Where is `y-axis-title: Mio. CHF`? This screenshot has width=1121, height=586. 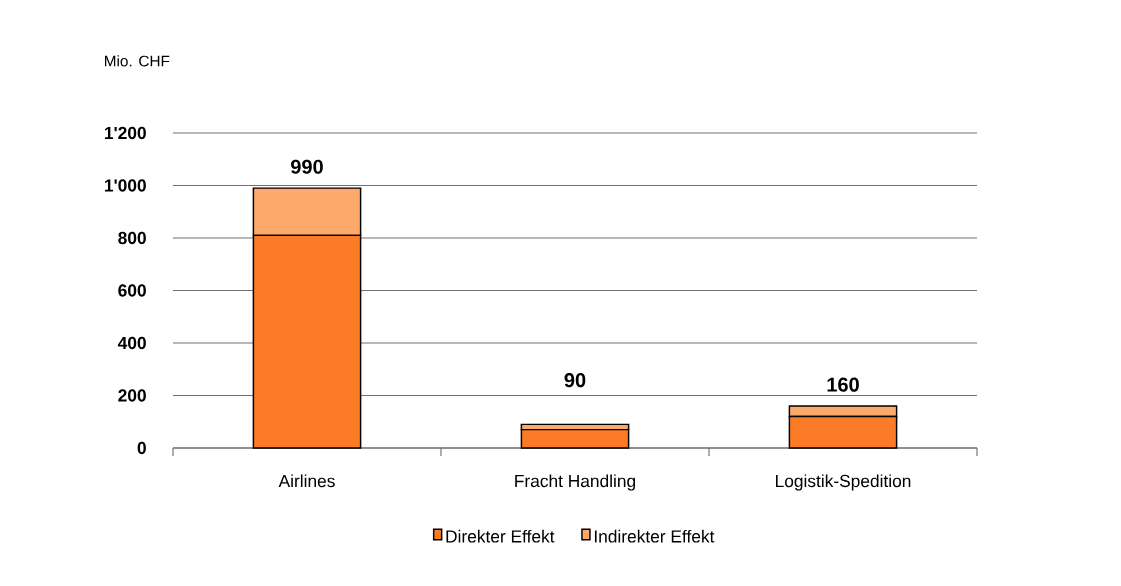
y-axis-title: Mio. CHF is located at coordinates (137, 61).